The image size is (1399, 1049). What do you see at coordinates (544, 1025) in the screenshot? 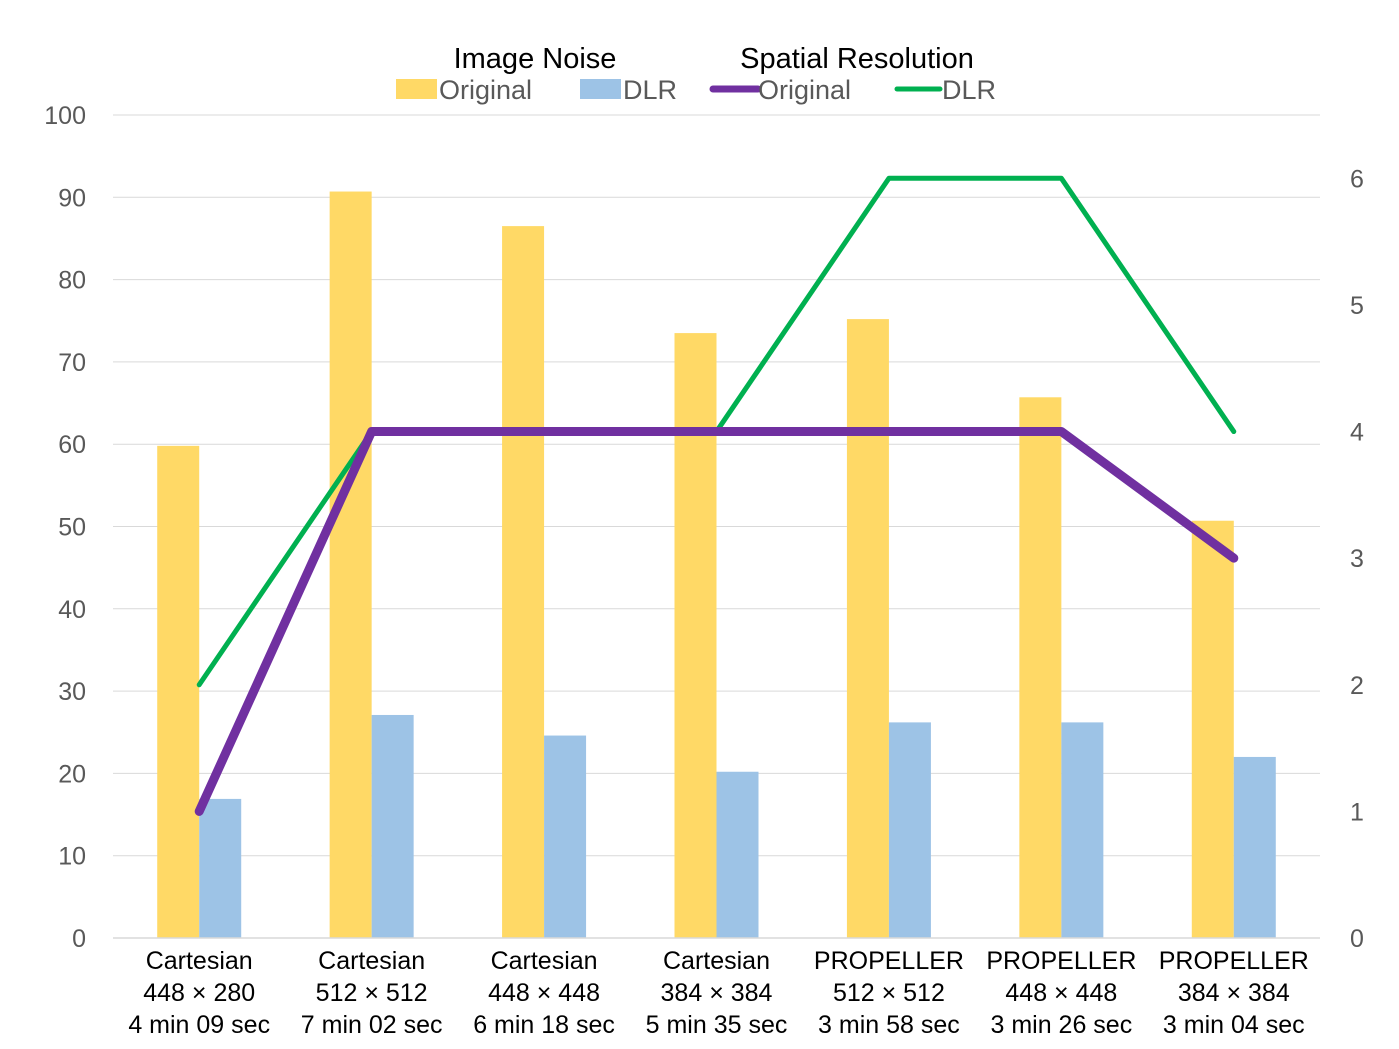
I see `category-label-2-line-2: 6 min 18 sec` at bounding box center [544, 1025].